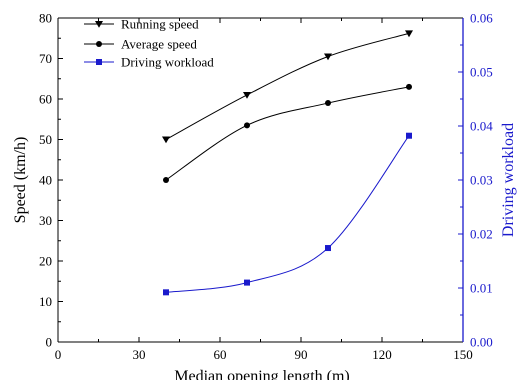 The width and height of the screenshot is (523, 380). Describe the element at coordinates (159, 44) in the screenshot. I see `legend-entry: Average speed` at that location.